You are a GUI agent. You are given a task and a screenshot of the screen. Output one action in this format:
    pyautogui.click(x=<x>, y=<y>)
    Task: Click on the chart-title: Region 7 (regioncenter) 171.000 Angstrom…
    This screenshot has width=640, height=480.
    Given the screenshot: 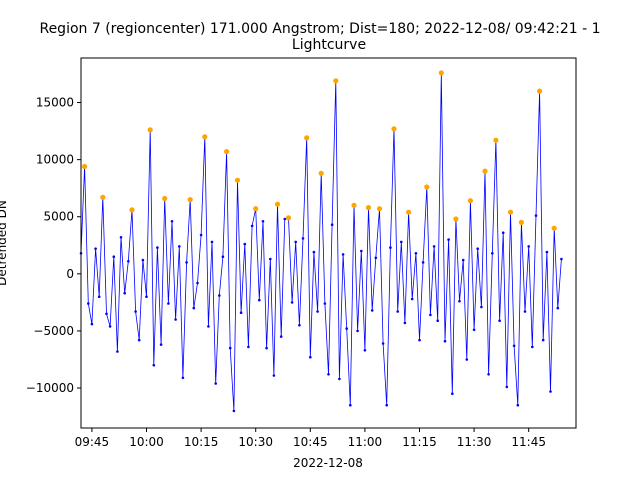 What is the action you would take?
    pyautogui.click(x=319, y=29)
    